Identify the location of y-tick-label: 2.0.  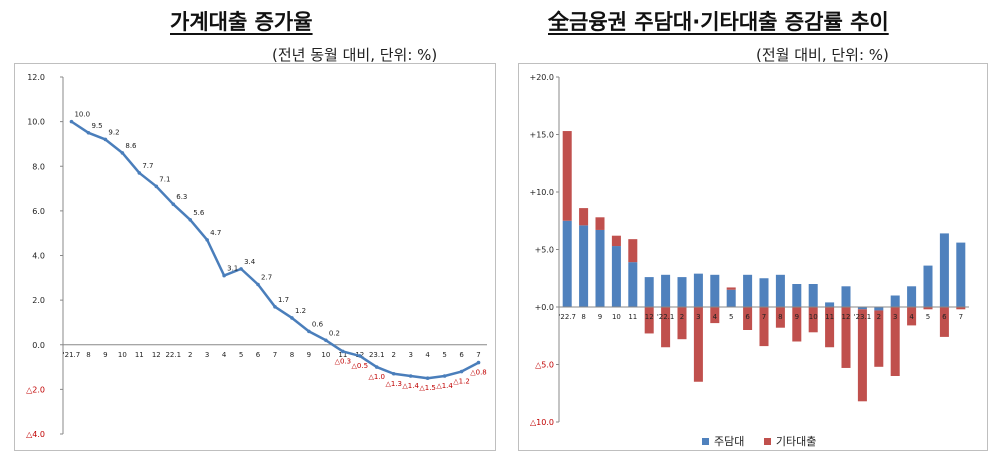
(38, 300).